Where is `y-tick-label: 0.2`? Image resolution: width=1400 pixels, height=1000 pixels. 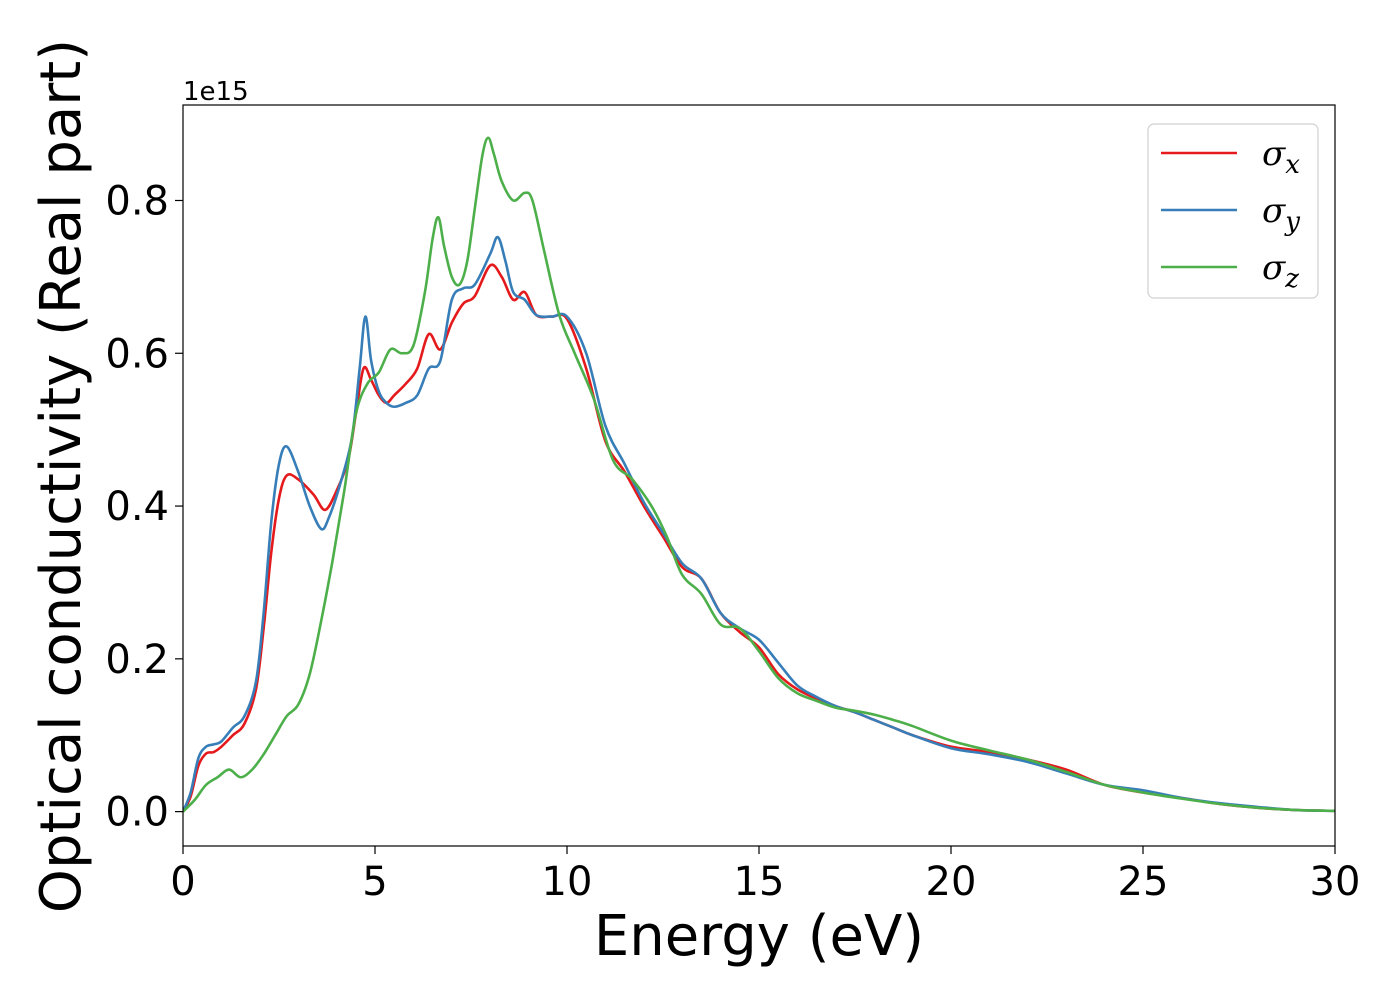
y-tick-label: 0.2 is located at coordinates (137, 660).